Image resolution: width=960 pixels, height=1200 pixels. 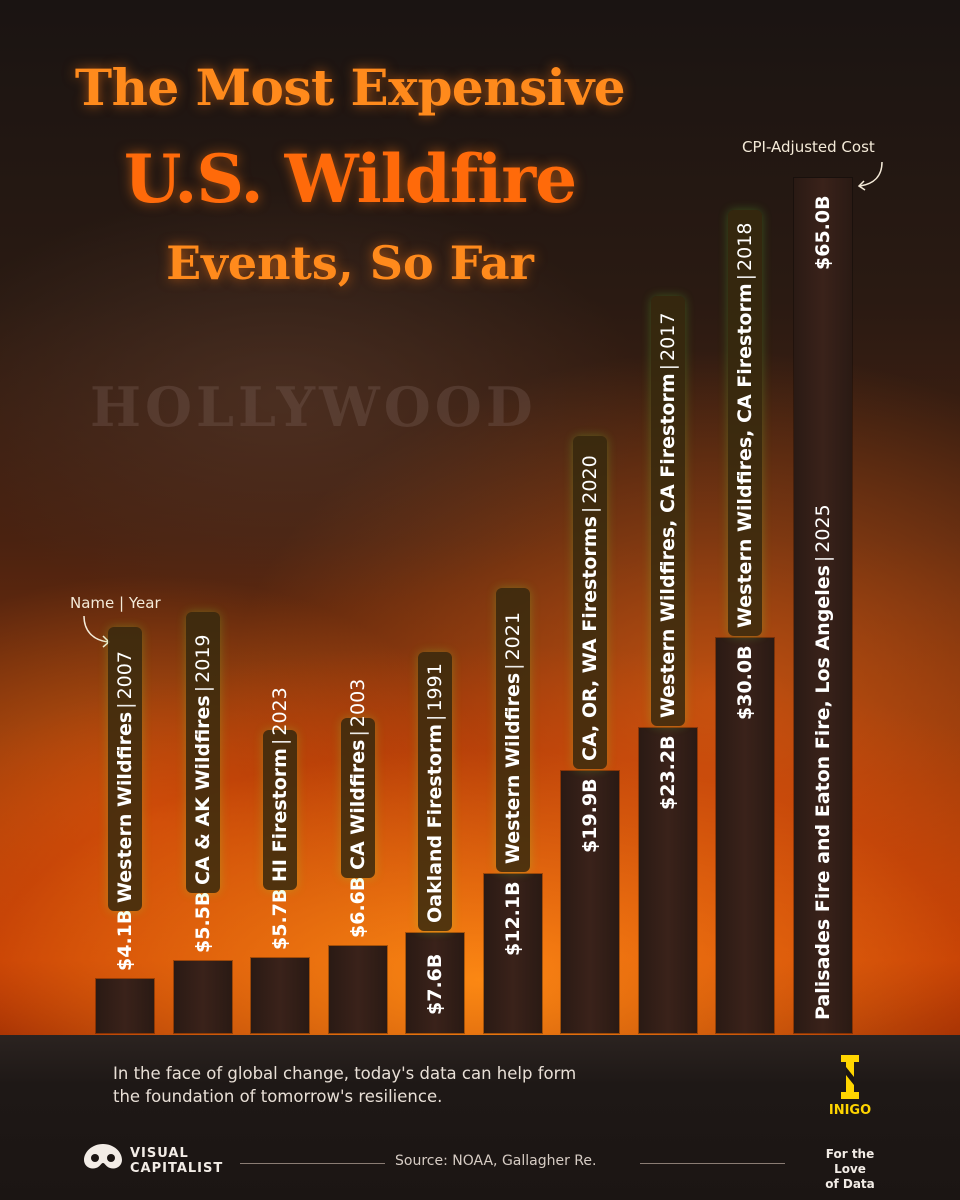 I want to click on inigo-tagline-2: of Data, so click(x=850, y=1184).